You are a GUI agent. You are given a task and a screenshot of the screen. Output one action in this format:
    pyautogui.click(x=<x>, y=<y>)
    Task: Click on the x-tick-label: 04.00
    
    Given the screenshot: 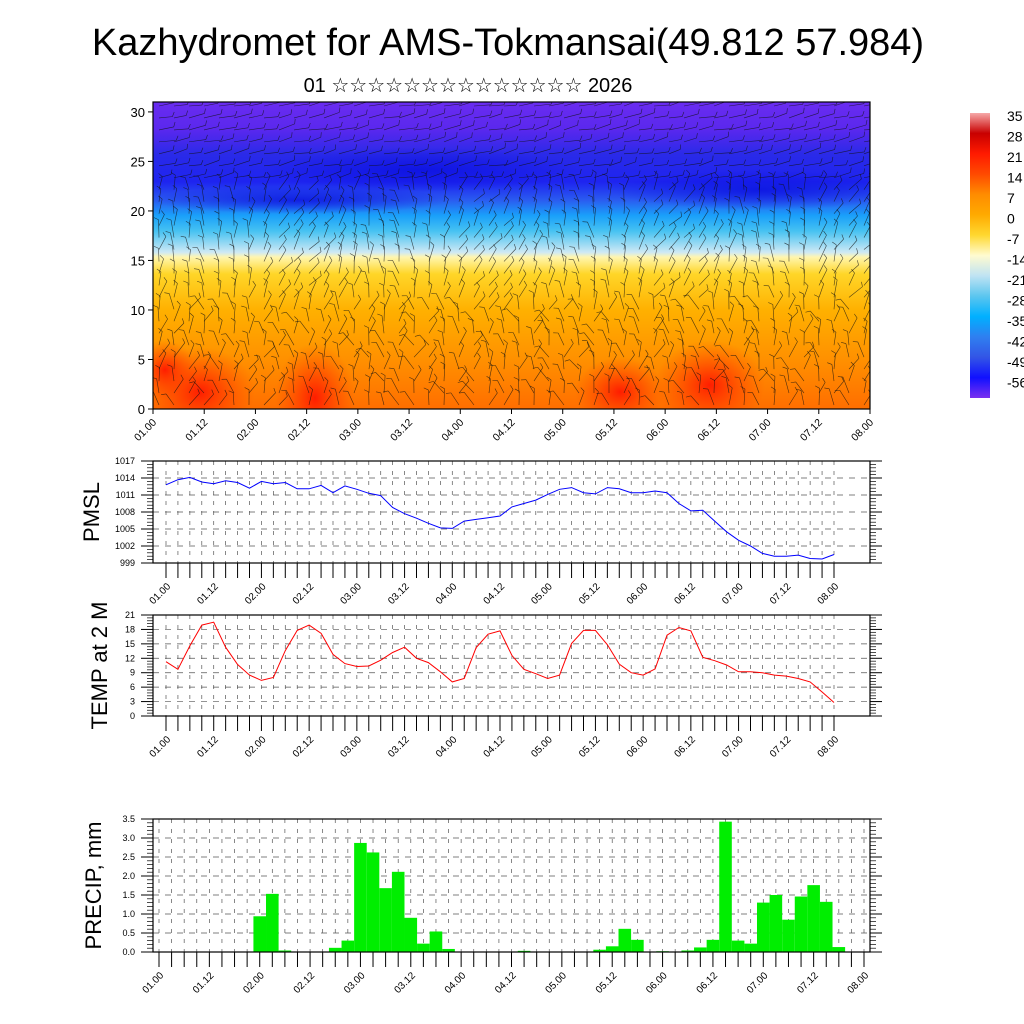 What is the action you would take?
    pyautogui.click(x=447, y=594)
    